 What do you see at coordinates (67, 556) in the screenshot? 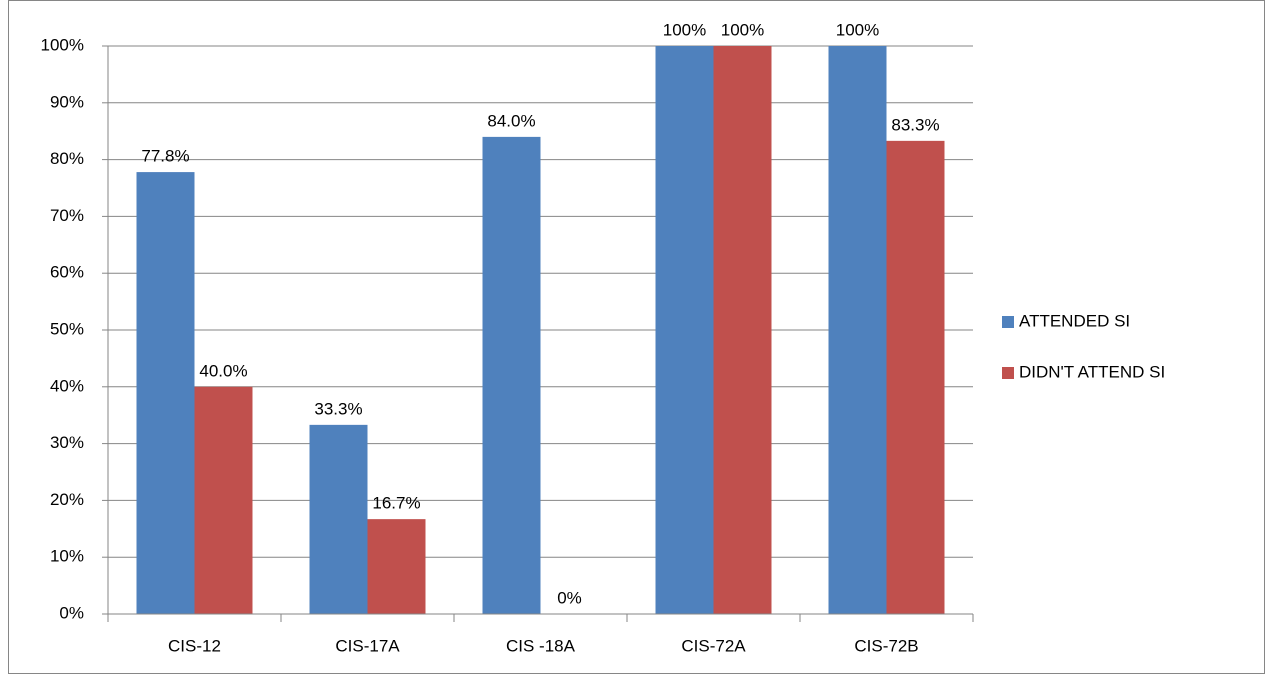
I see `y-tick-label: 10%` at bounding box center [67, 556].